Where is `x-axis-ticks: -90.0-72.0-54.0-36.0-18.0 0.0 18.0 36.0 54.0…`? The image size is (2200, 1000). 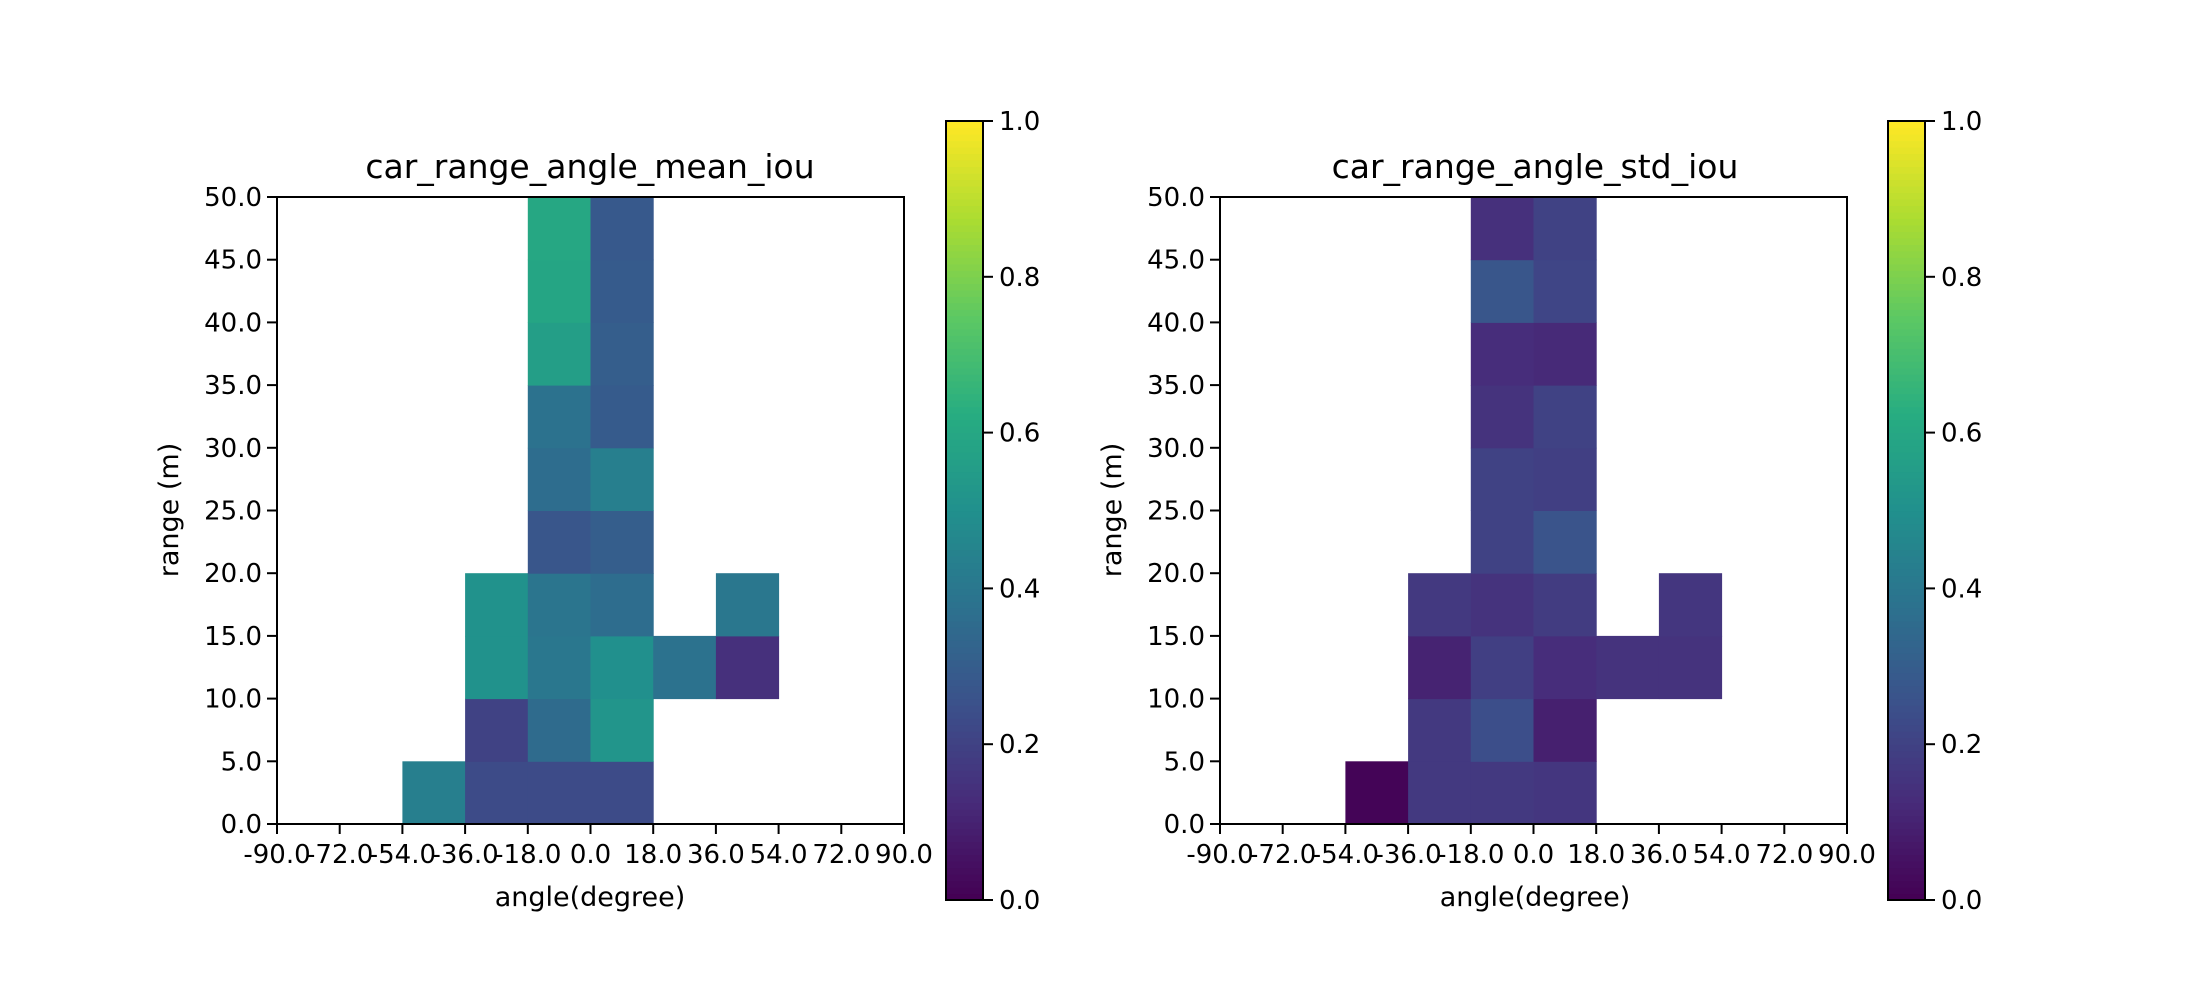
x-axis-ticks: -90.0-72.0-54.0-36.0-18.0 0.0 18.0 36.0 54.0… is located at coordinates (1531, 847).